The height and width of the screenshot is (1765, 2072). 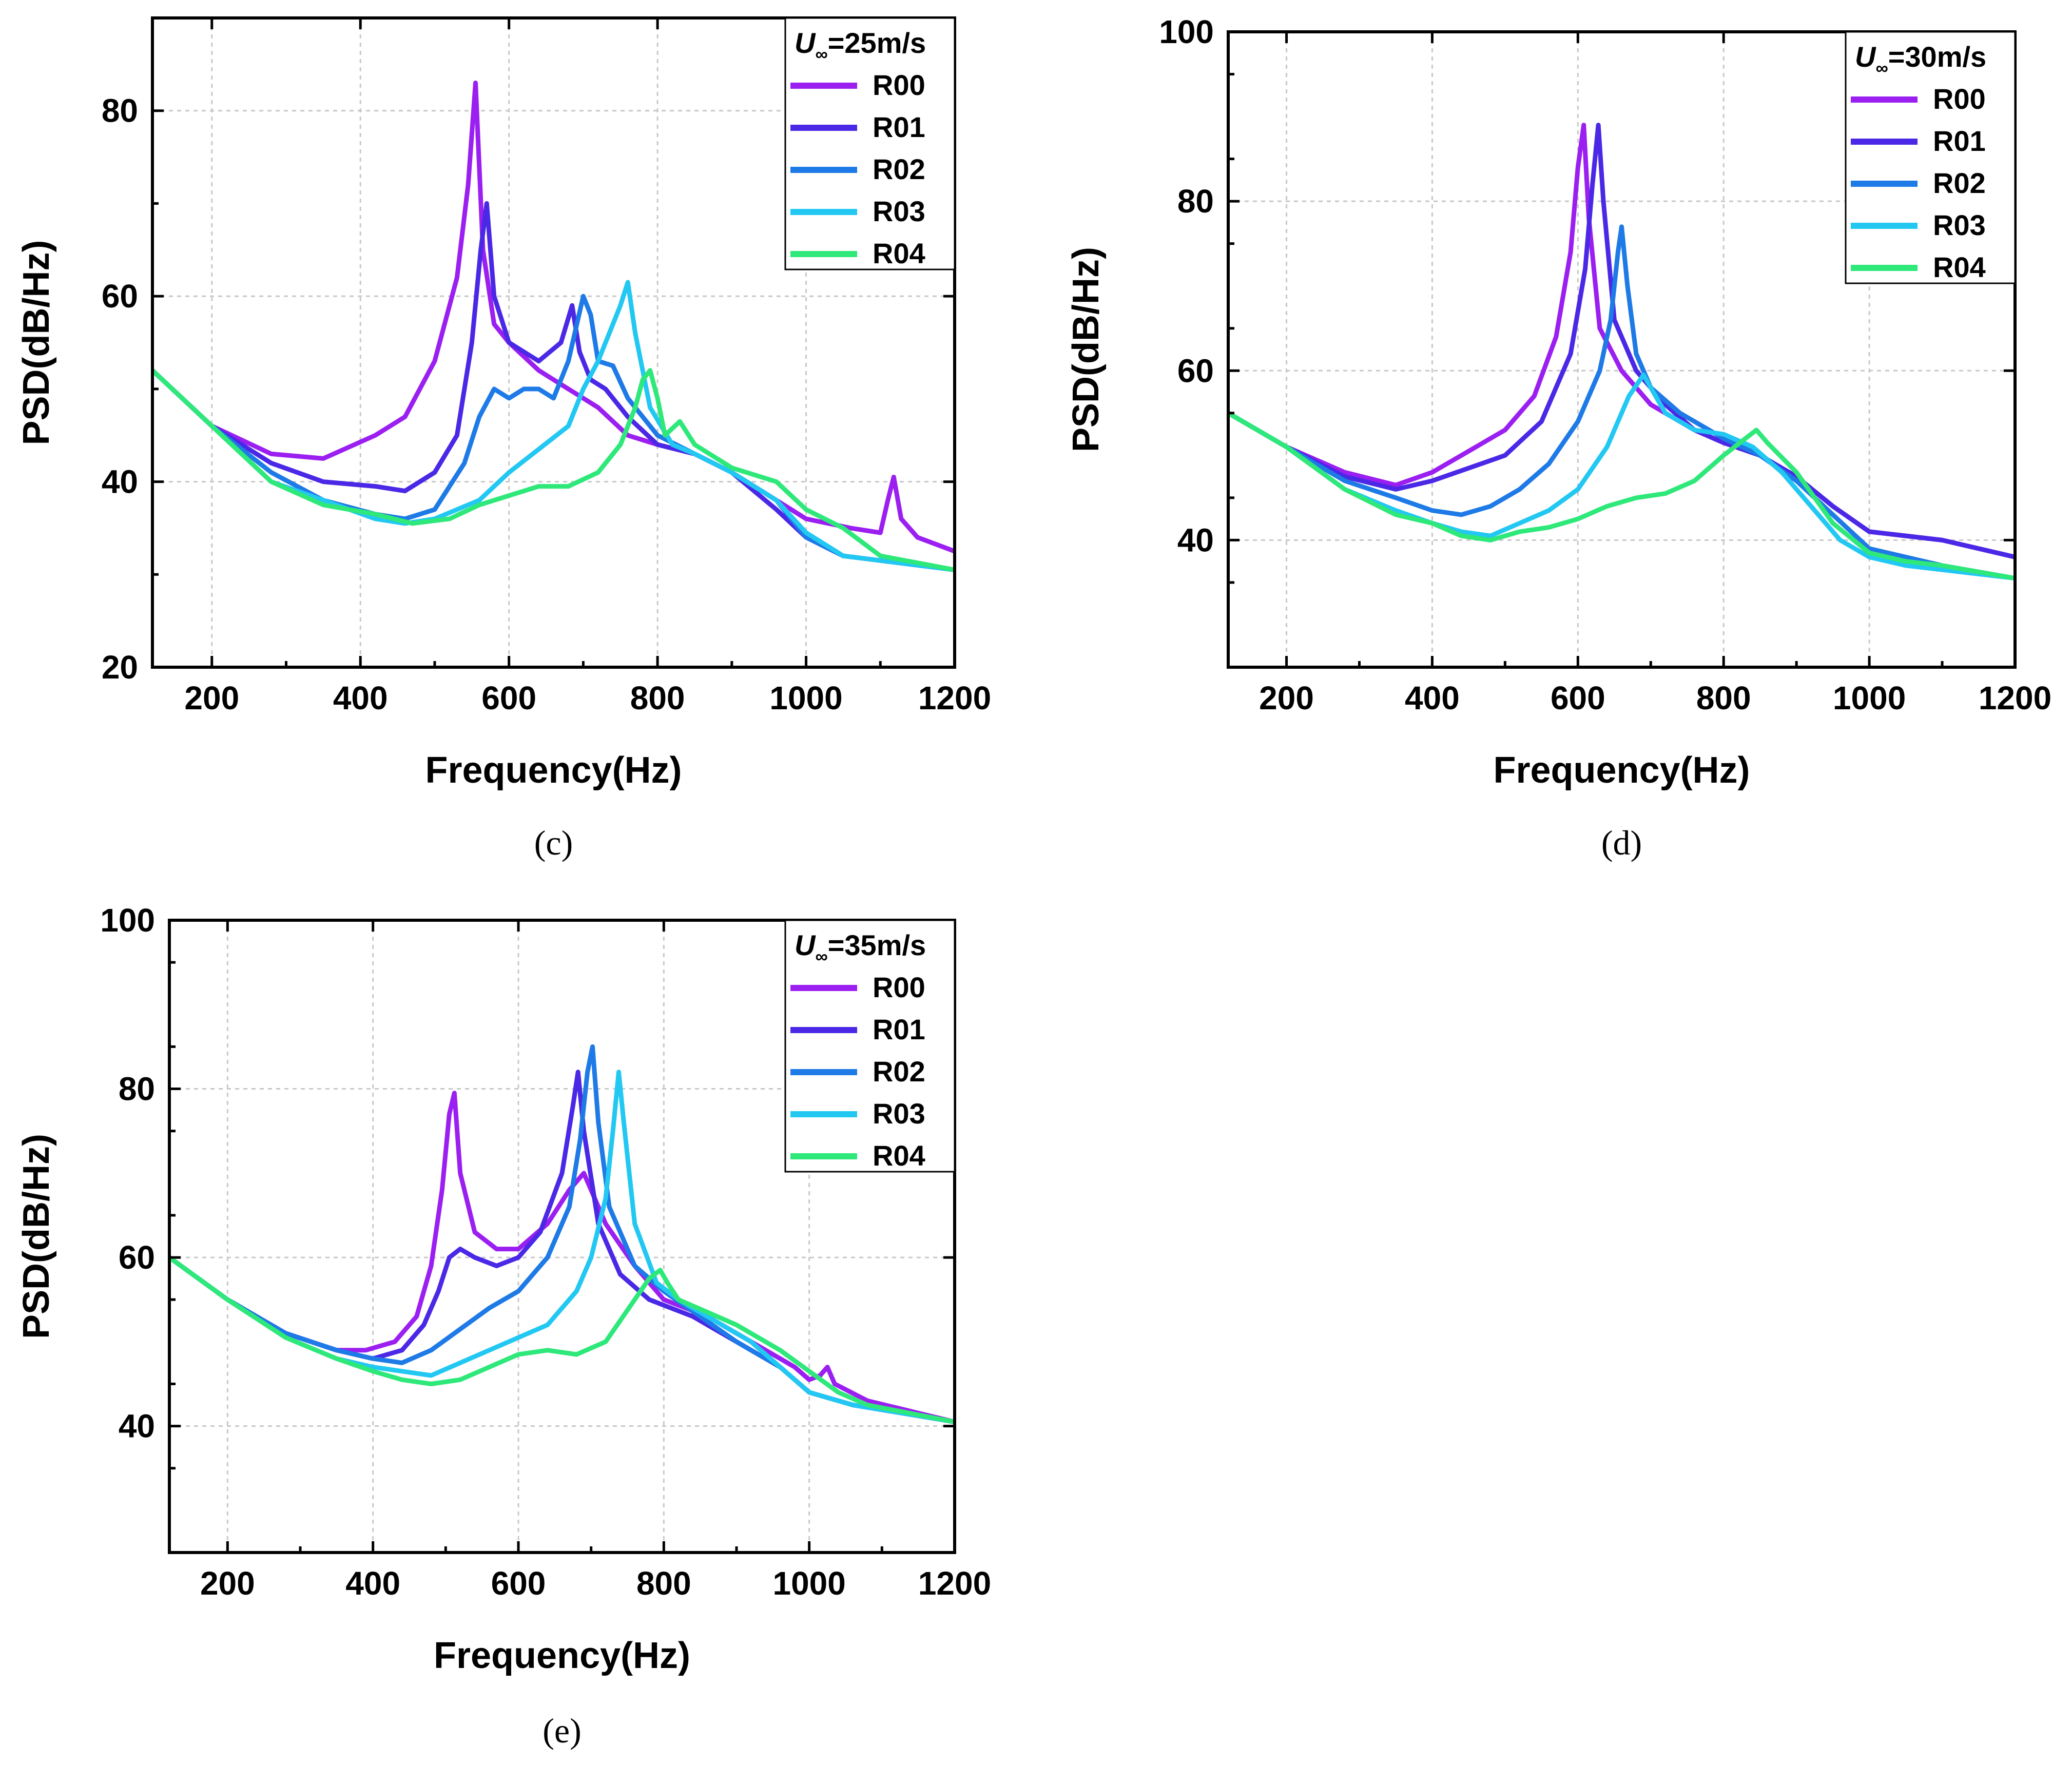 What do you see at coordinates (554, 842) in the screenshot?
I see `panel-label: (c)` at bounding box center [554, 842].